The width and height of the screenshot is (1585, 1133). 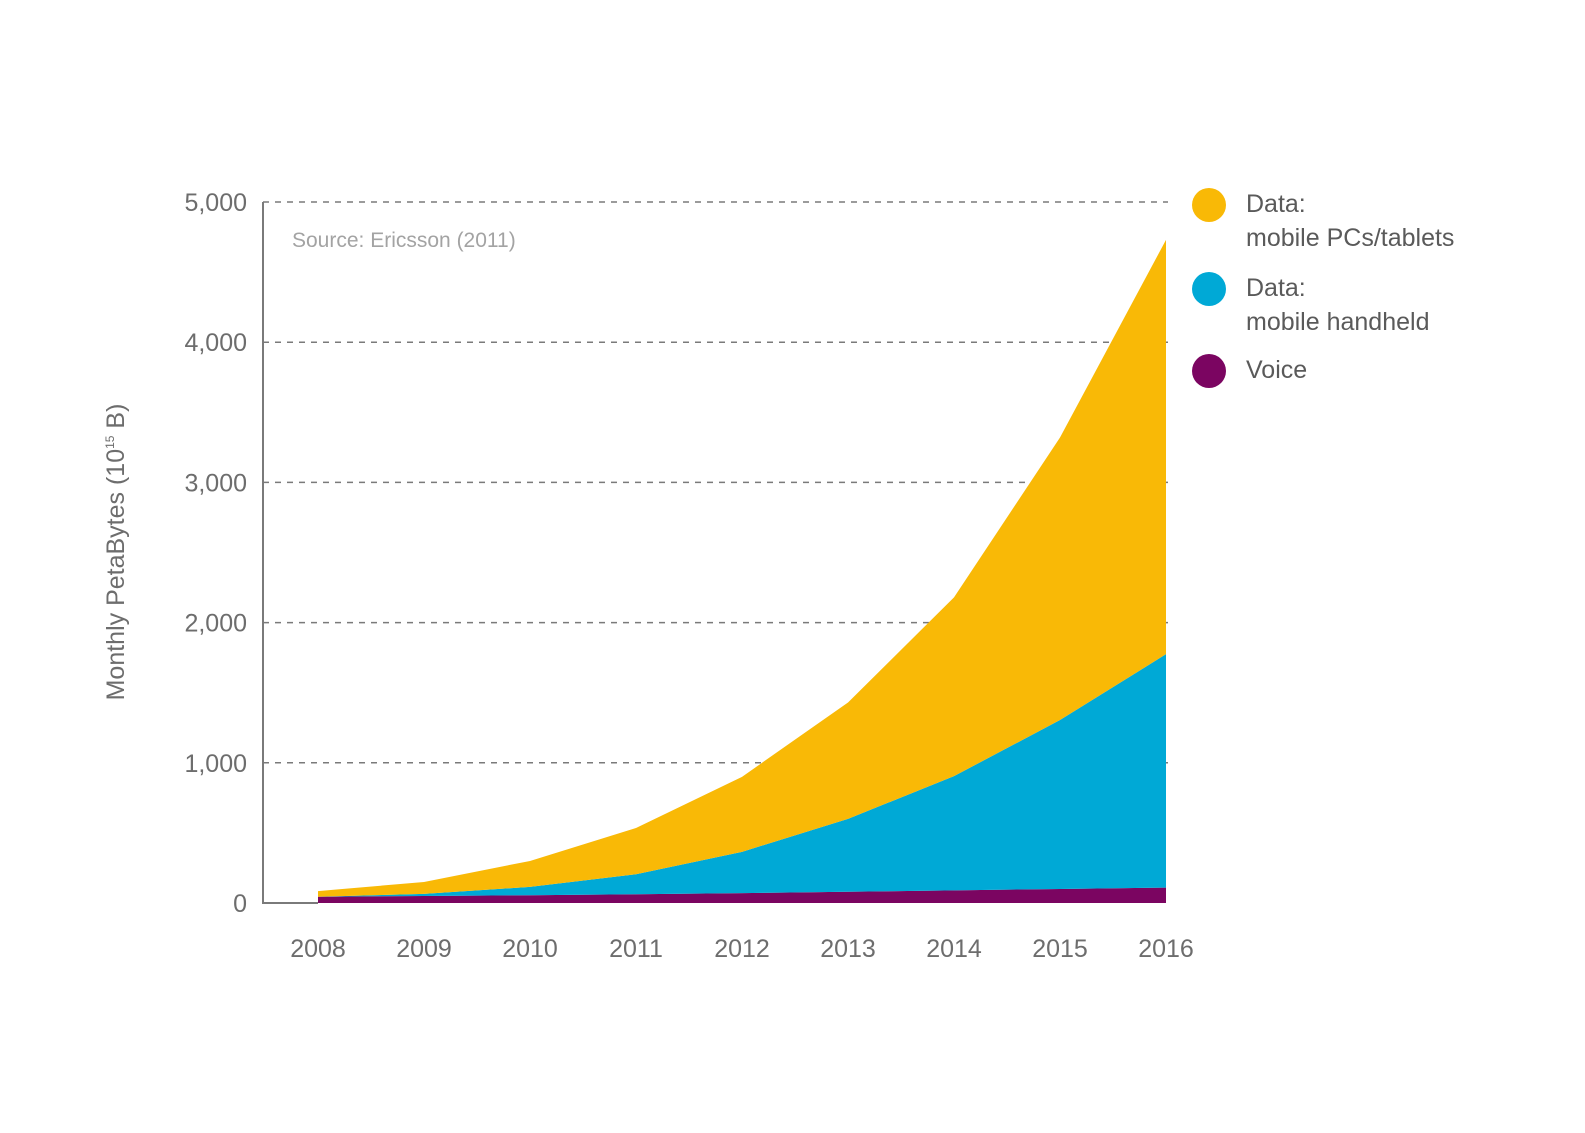 I want to click on y-tick-label: 0, so click(x=240, y=904).